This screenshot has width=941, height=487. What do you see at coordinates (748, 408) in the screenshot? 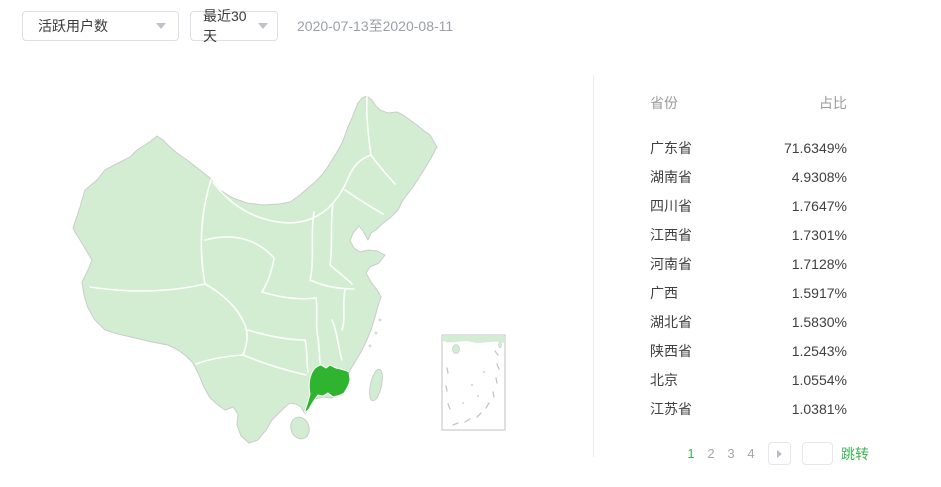
I see `table-row: 江苏省 1.0381%` at bounding box center [748, 408].